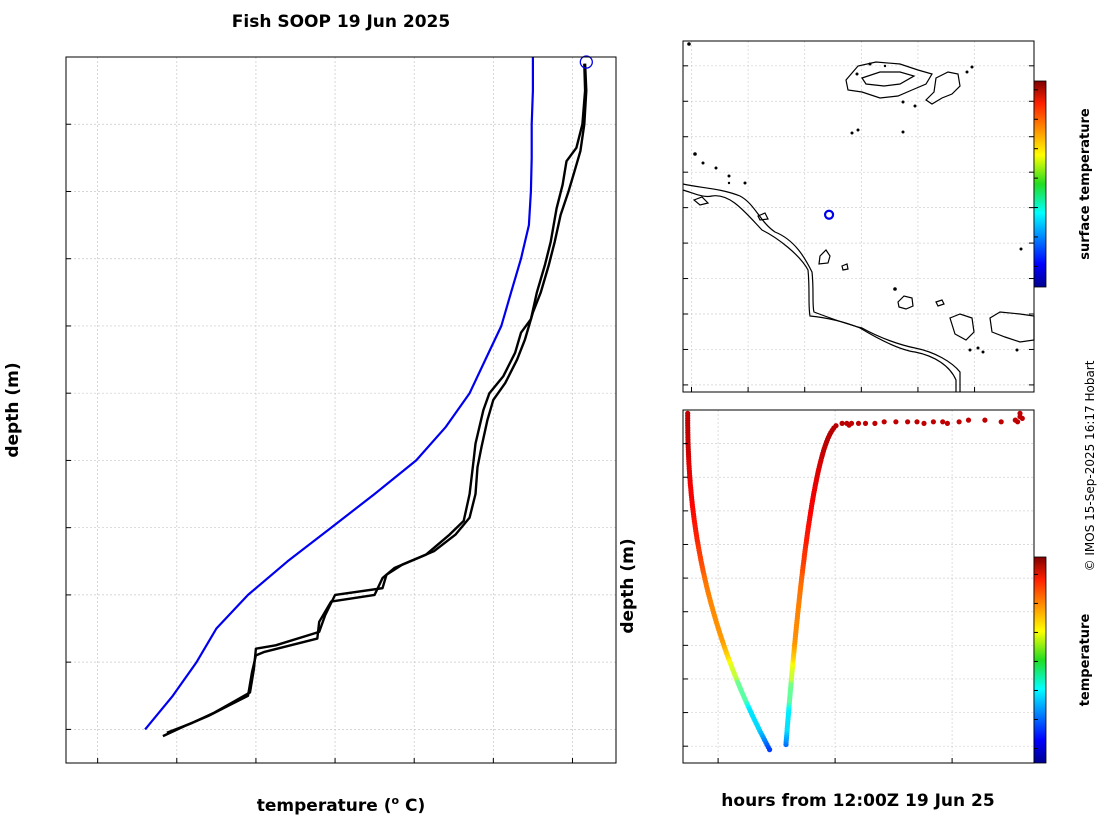 The height and width of the screenshot is (820, 1100). I want to click on map-colorbar: surface temperature, so click(1063, 184).